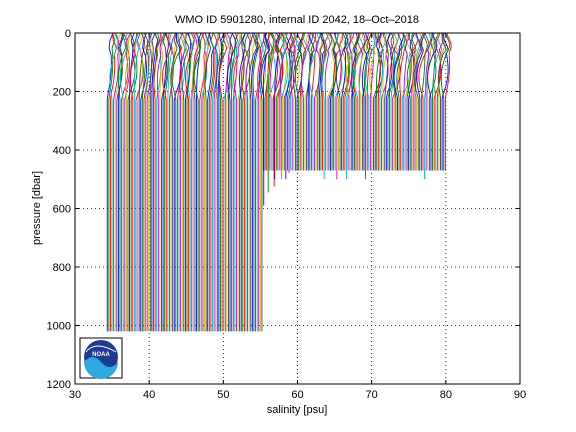 Image resolution: width=576 pixels, height=432 pixels. Describe the element at coordinates (62, 268) in the screenshot. I see `y-tick-label: 800` at that location.